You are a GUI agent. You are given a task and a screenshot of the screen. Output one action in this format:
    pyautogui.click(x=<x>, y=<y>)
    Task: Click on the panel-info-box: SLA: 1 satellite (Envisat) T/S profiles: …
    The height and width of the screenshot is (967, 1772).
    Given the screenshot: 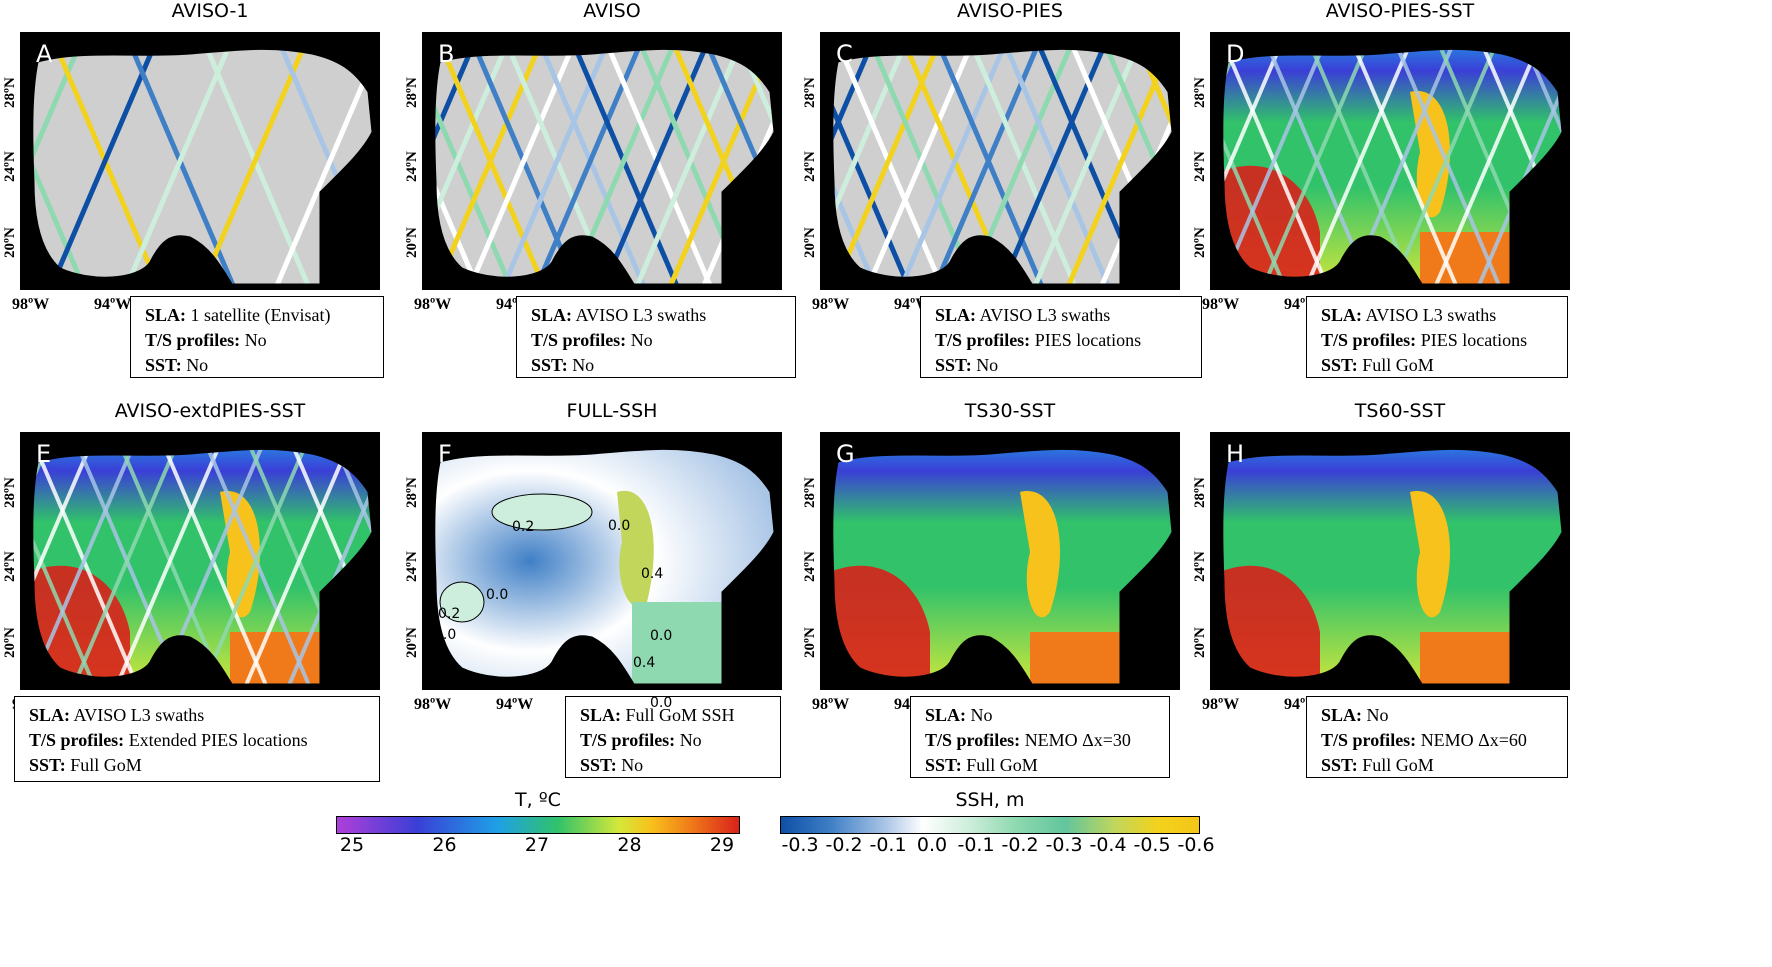 What is the action you would take?
    pyautogui.click(x=257, y=337)
    